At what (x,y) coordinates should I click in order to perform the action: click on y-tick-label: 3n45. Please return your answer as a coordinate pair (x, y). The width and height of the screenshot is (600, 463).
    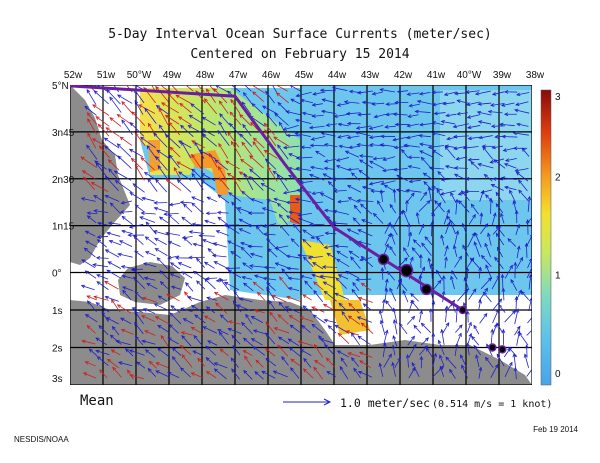
    Looking at the image, I should click on (63, 133).